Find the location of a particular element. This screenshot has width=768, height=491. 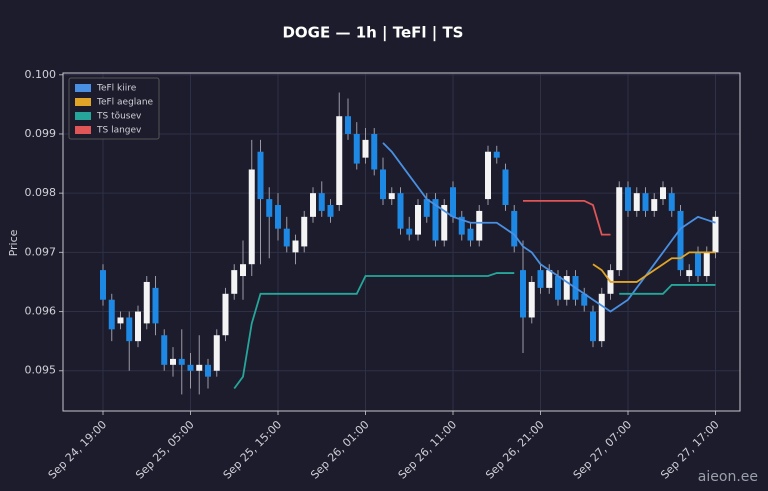

legend-box is located at coordinates (114, 108).